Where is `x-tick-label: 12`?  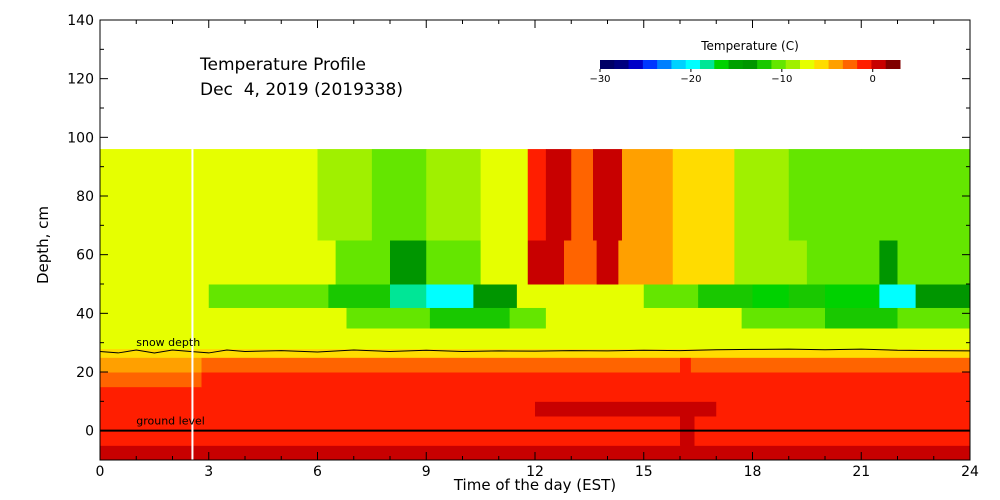
x-tick-label: 12 is located at coordinates (535, 472).